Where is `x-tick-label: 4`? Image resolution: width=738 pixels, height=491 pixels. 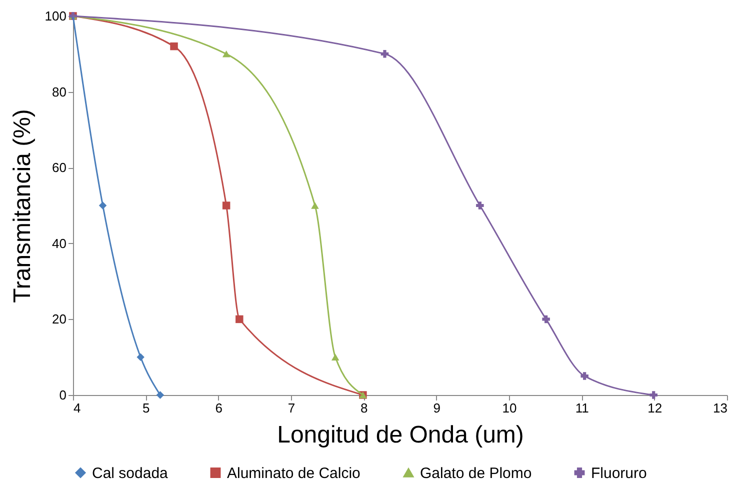
x-tick-label: 4 is located at coordinates (77, 408).